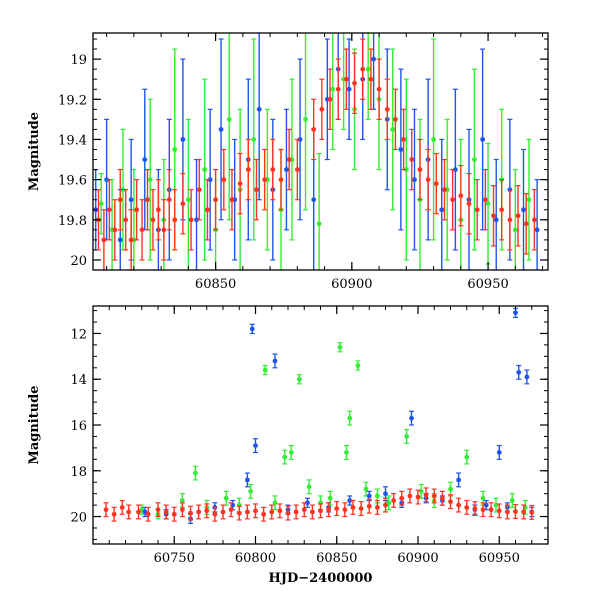 The image size is (600, 600). I want to click on y-tick-label: 19.6, so click(72, 181).